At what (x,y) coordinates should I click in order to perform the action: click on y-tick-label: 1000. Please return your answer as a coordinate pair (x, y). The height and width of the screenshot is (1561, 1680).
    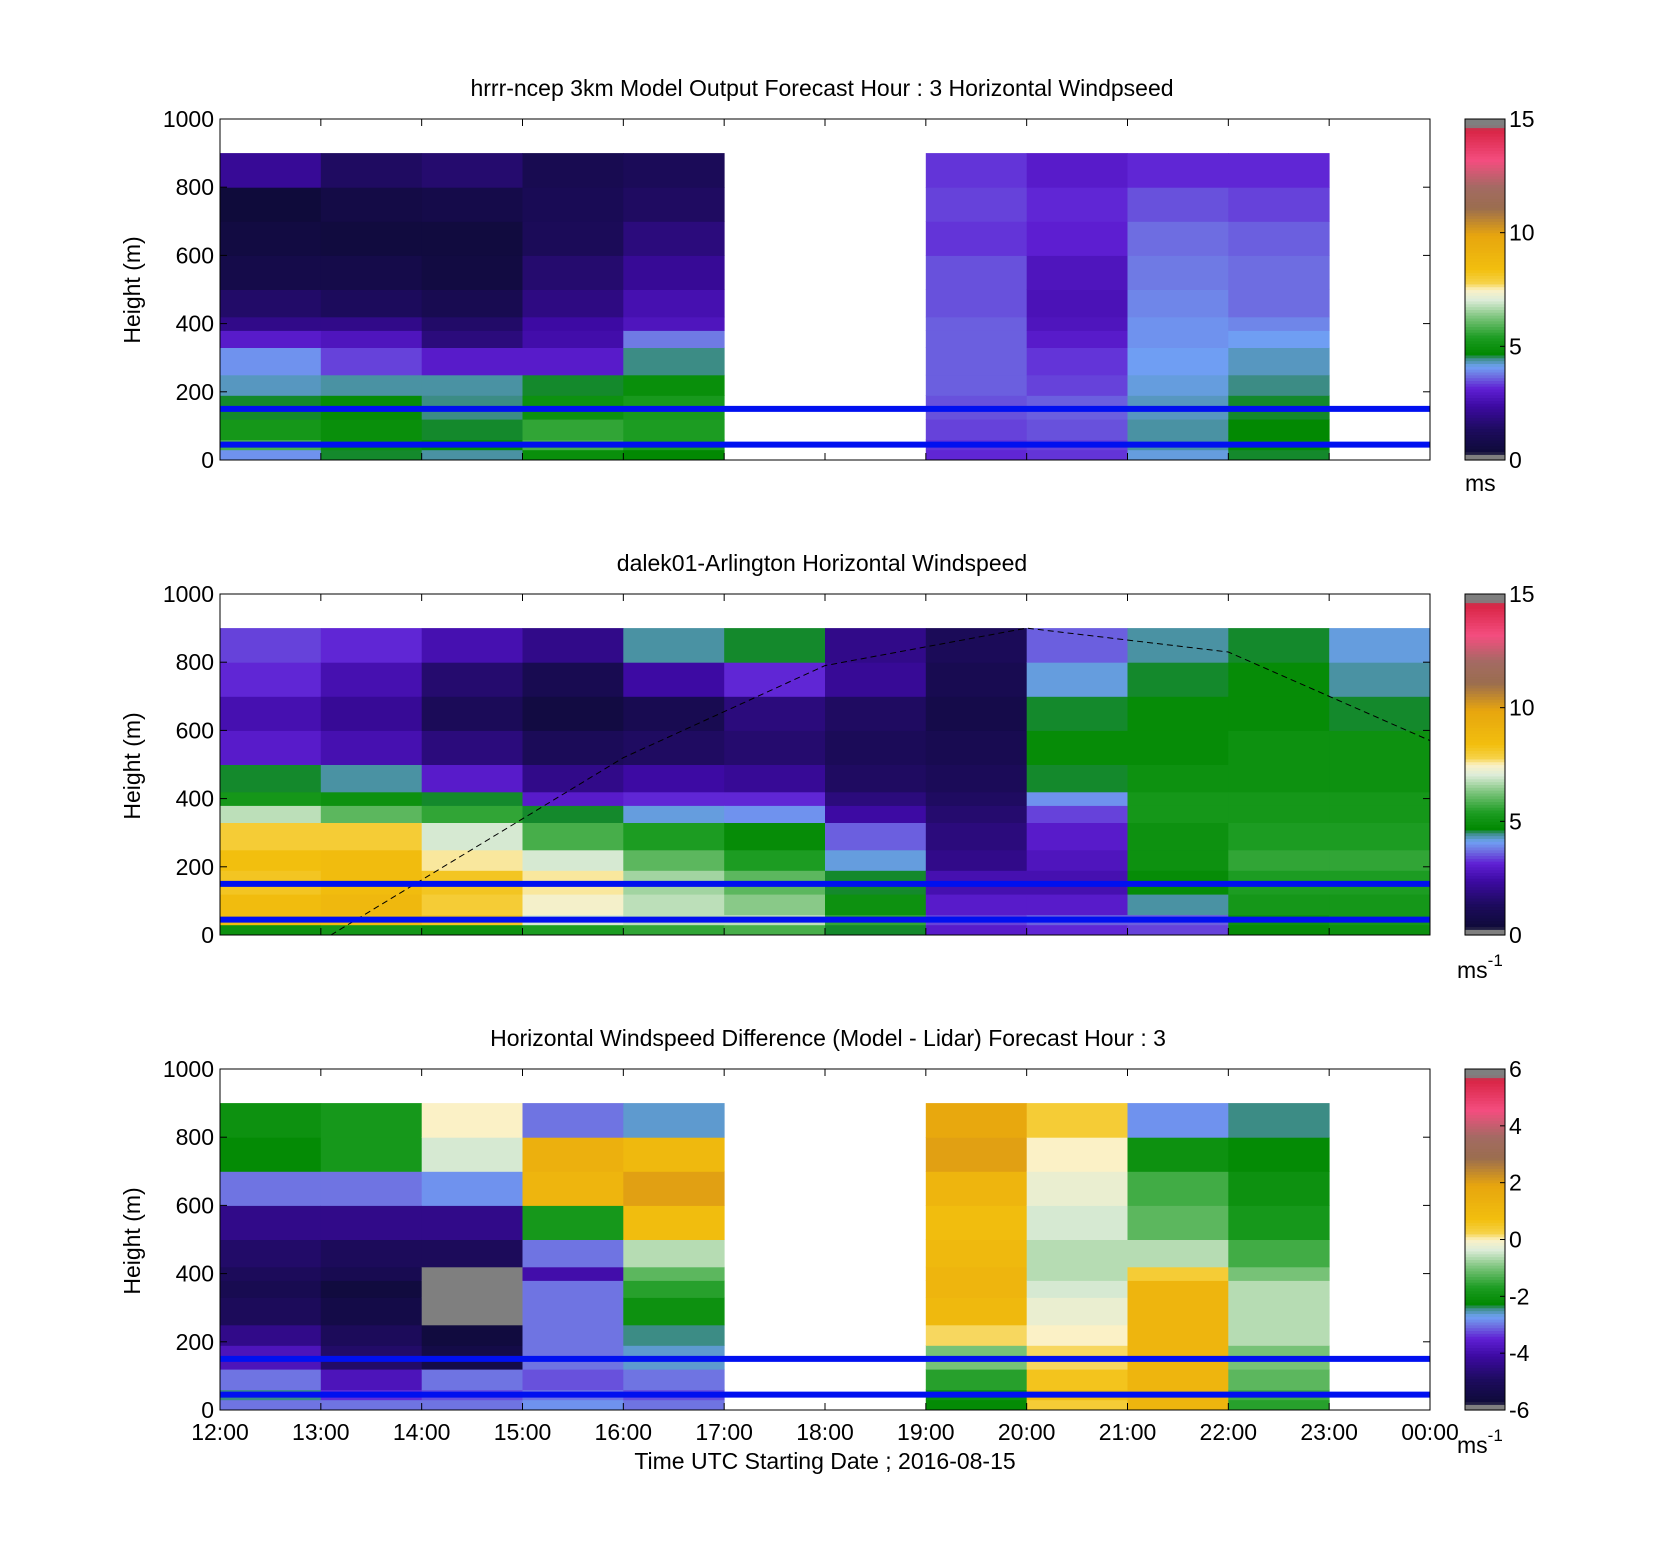
    Looking at the image, I should click on (188, 594).